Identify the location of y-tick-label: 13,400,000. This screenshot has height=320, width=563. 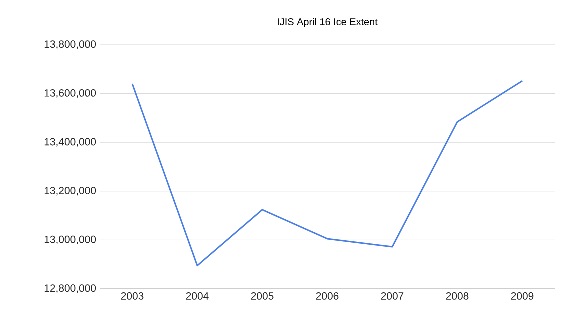
(70, 142).